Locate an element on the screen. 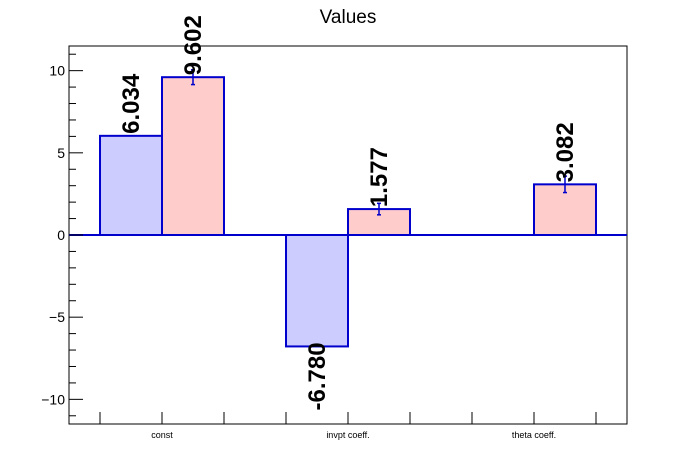  x-category-label: const is located at coordinates (162, 435).